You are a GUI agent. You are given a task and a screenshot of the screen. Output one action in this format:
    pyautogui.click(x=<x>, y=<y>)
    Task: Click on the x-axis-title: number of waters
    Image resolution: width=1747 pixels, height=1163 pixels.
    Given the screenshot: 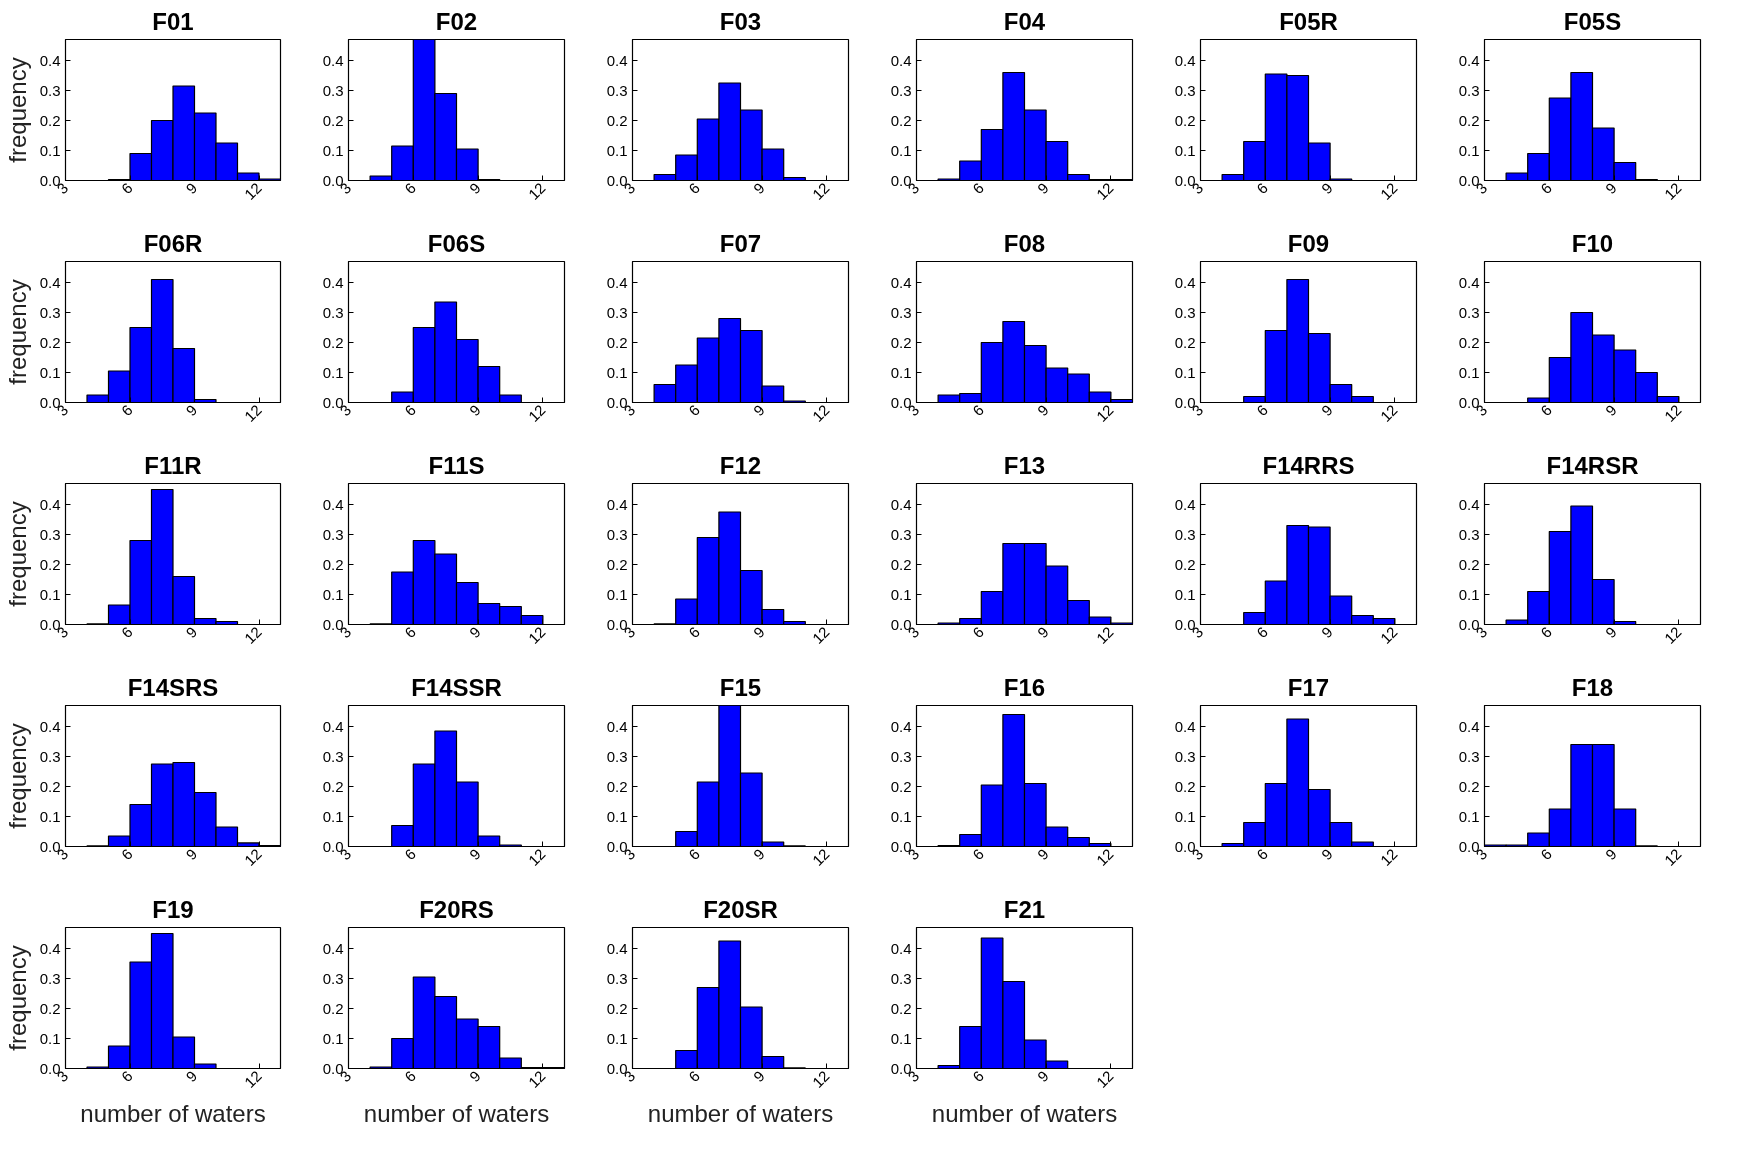 What is the action you would take?
    pyautogui.click(x=173, y=1114)
    